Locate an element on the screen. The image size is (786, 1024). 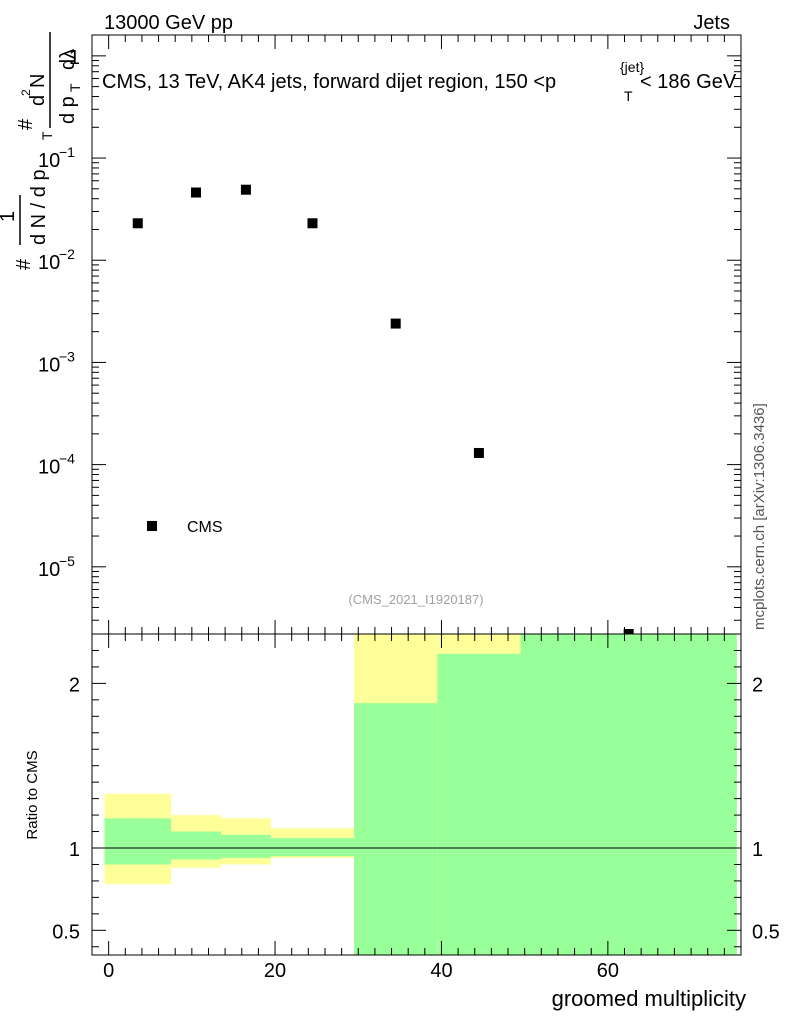
side-credit: mcplots.cern.ch [arXiv:1306.3436] is located at coordinates (759, 516).